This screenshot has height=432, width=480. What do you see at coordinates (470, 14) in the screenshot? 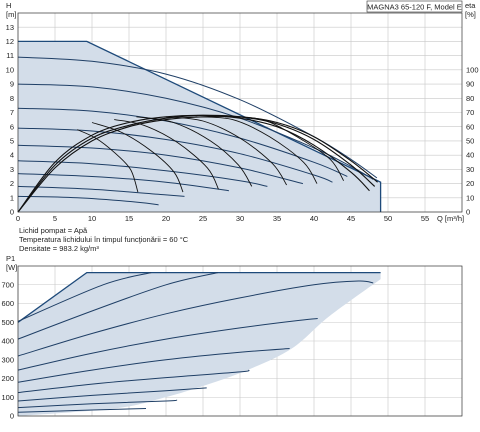
I see `y2-axis-label: [%]` at bounding box center [470, 14].